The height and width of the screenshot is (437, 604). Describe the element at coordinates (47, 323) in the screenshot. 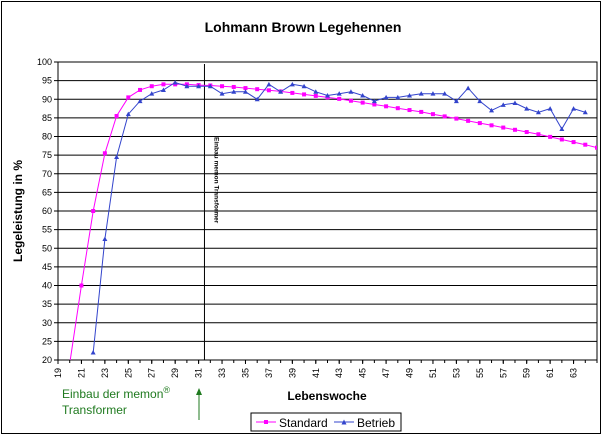

I see `y-tick-label: 30` at that location.